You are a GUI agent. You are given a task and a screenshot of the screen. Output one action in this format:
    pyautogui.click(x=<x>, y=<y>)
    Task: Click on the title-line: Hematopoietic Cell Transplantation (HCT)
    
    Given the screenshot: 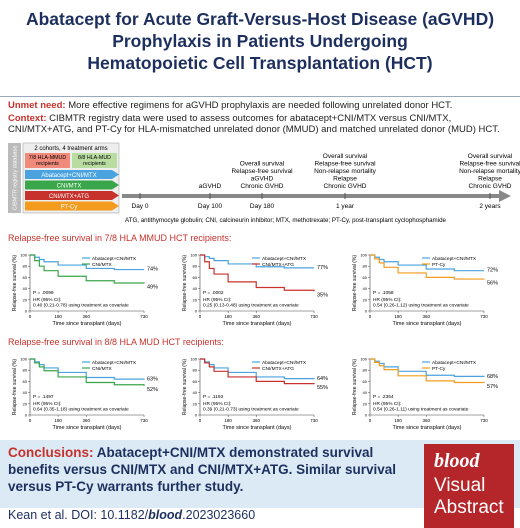 What is the action you would take?
    pyautogui.click(x=260, y=63)
    